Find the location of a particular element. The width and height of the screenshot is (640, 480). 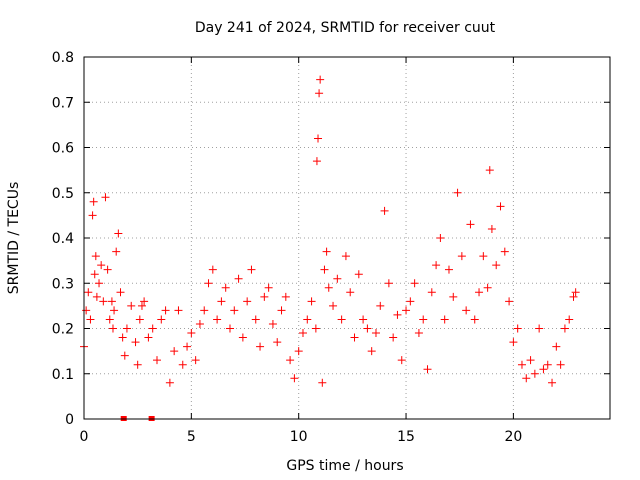

y-tick-label: 0.7 is located at coordinates (63, 103).